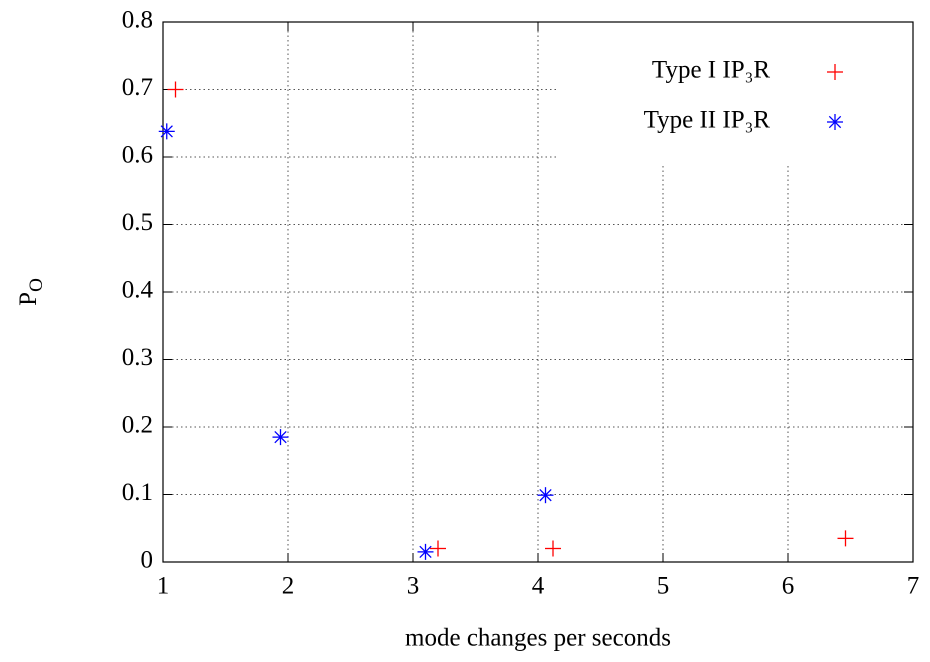 This screenshot has height=662, width=930. I want to click on y-tick-label: 0.1, so click(137, 492).